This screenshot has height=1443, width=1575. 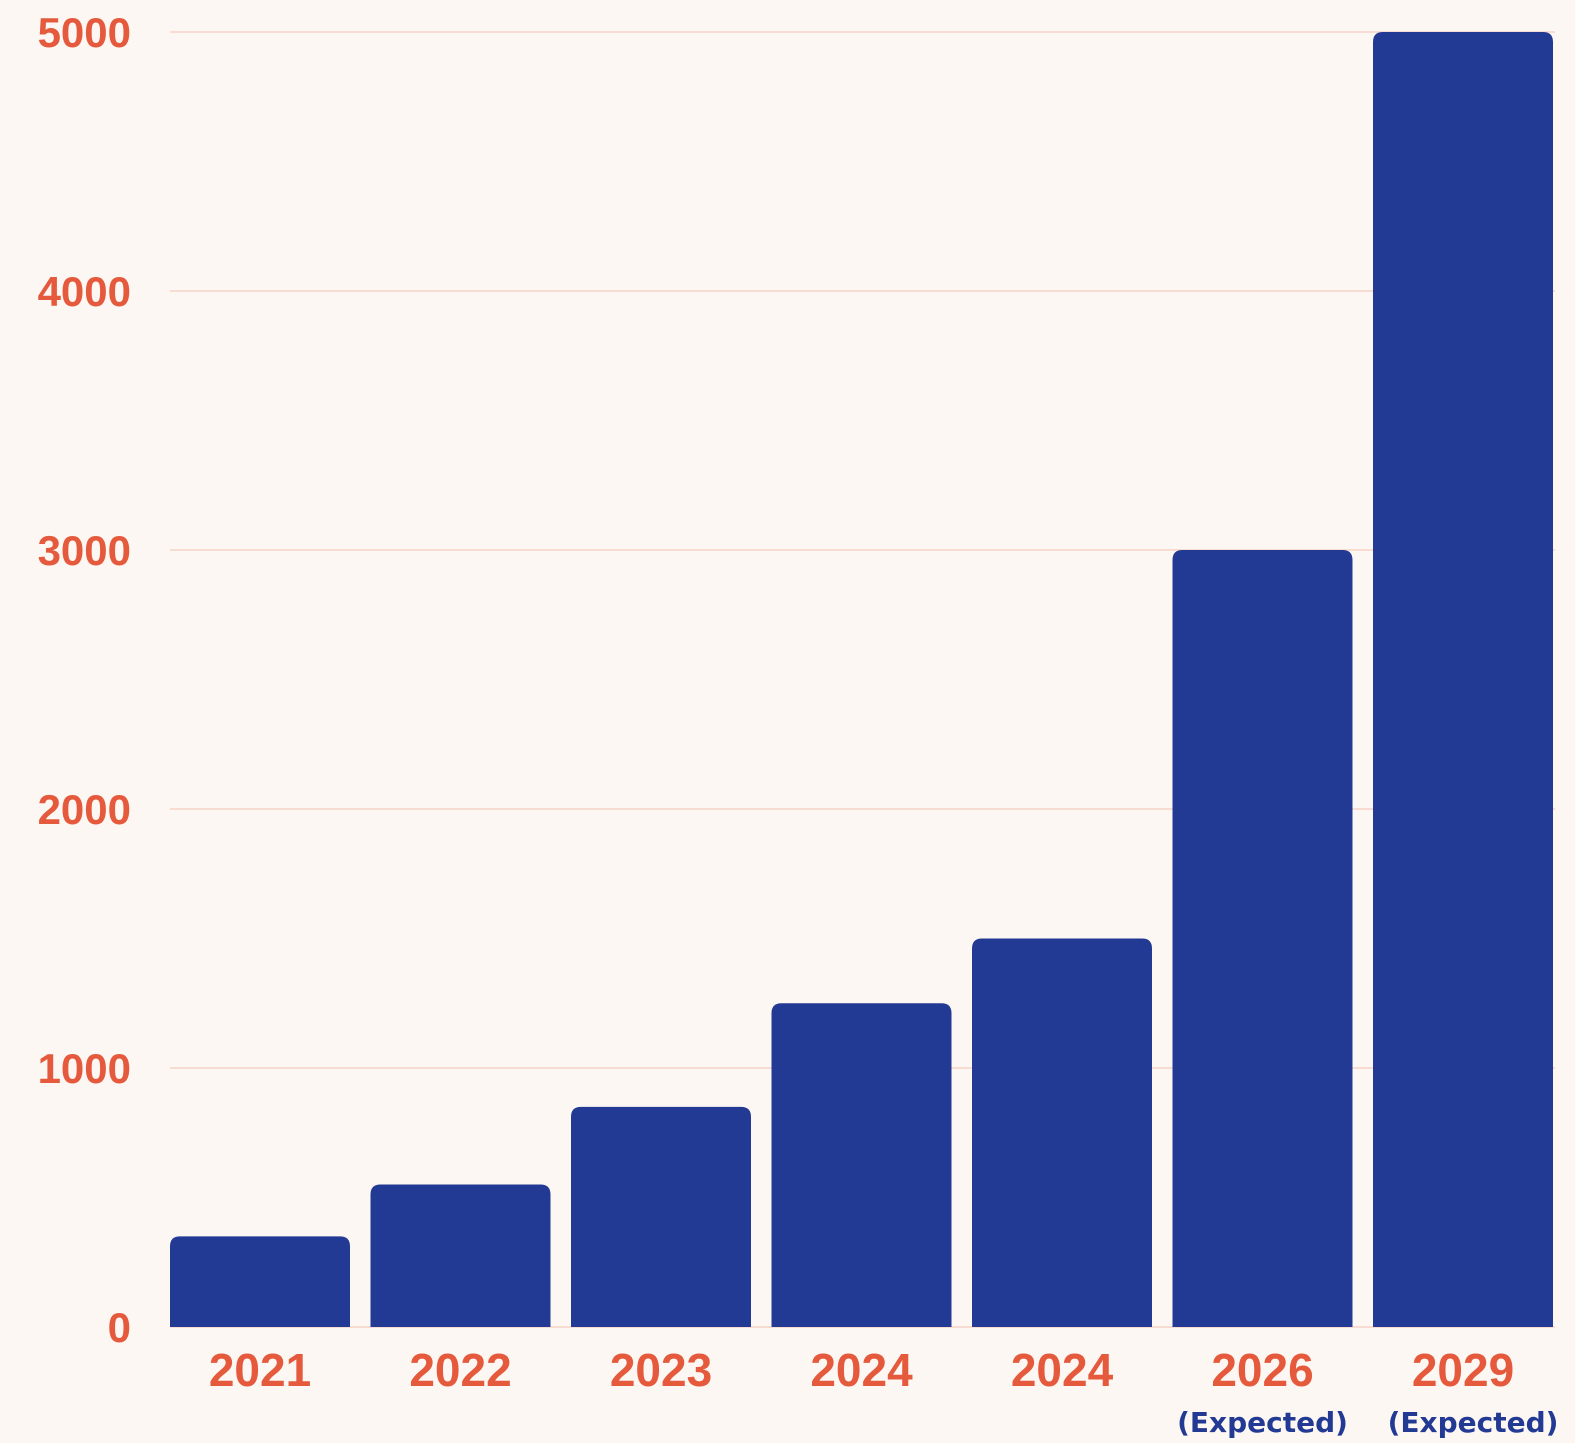 I want to click on x-tick-label: 2022, so click(x=460, y=1370).